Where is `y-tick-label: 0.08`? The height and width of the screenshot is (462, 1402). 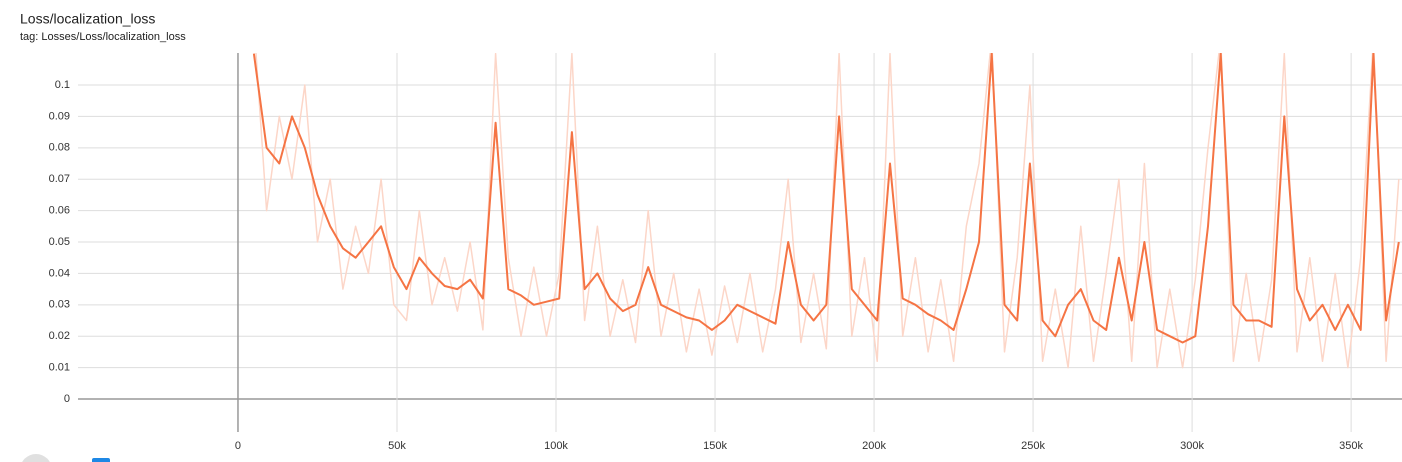 y-tick-label: 0.08 is located at coordinates (59, 148).